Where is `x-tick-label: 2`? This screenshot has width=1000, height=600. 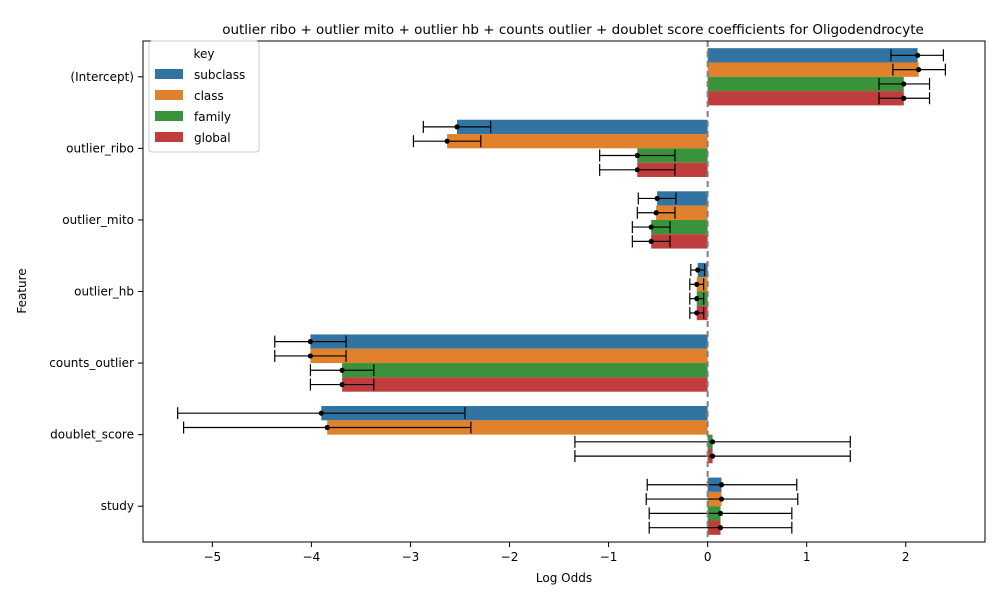
x-tick-label: 2 is located at coordinates (906, 557).